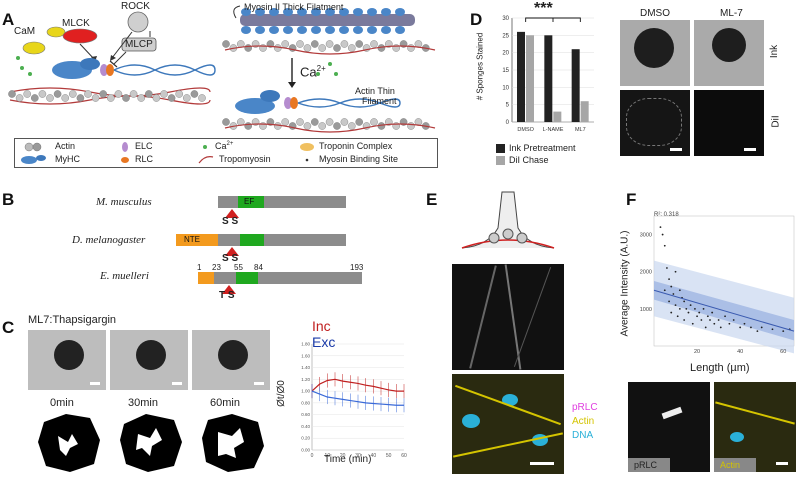 This screenshot has height=478, width=800. What do you see at coordinates (375, 91) in the screenshot?
I see `label-actin-thin-1: Actin Thin` at bounding box center [375, 91].